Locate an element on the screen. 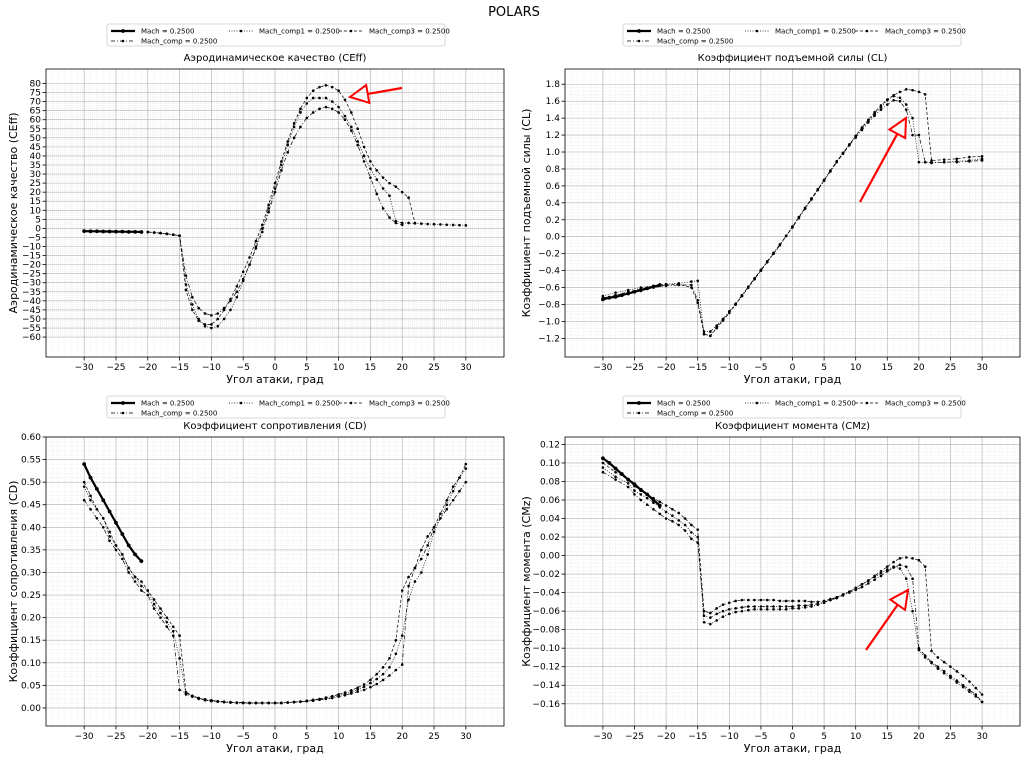  x-tick-label: −10 is located at coordinates (211, 737).